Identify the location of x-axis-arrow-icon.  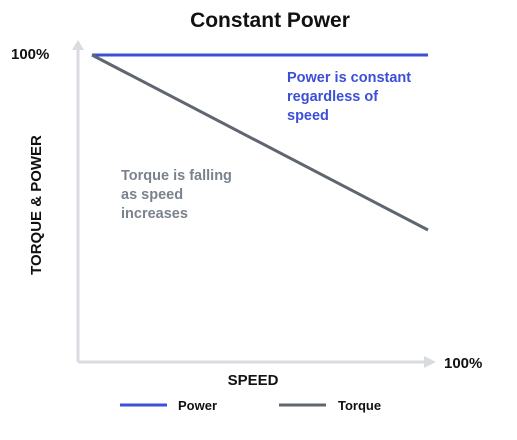
(430, 362).